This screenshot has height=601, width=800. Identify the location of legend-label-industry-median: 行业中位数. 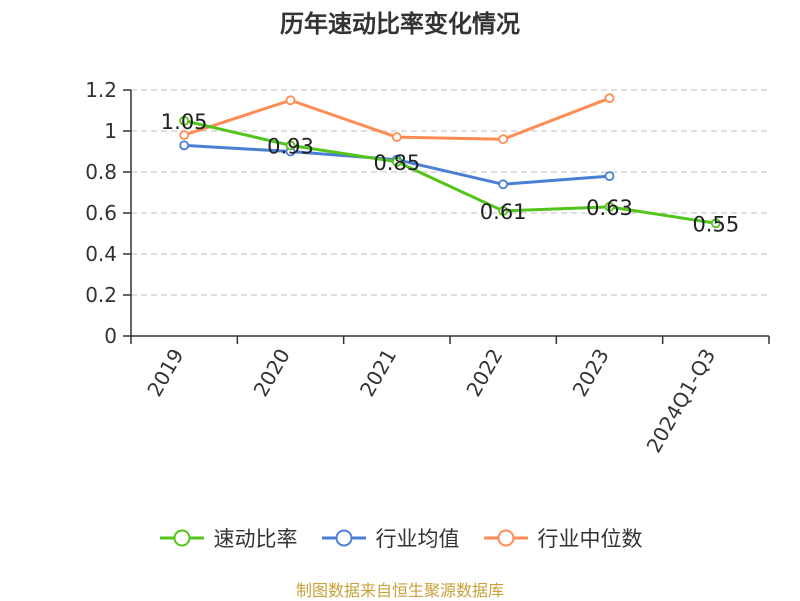
(590, 539).